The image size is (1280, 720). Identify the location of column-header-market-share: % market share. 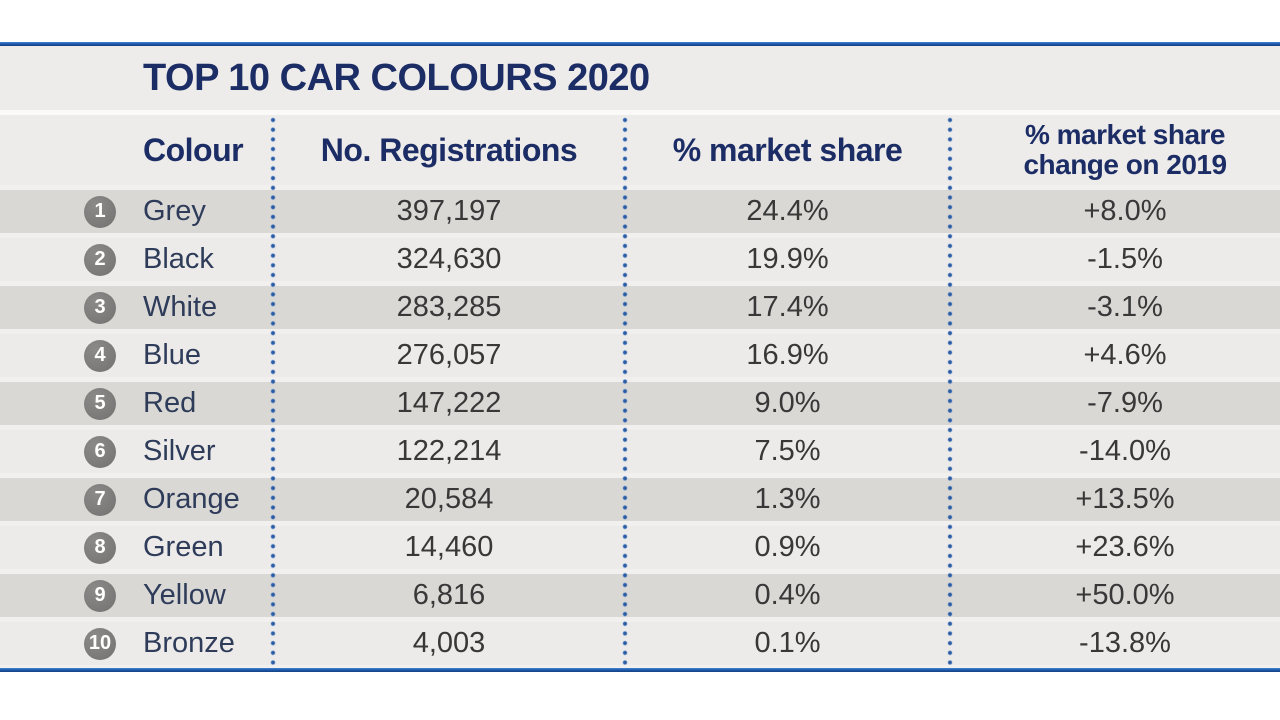
(787, 149).